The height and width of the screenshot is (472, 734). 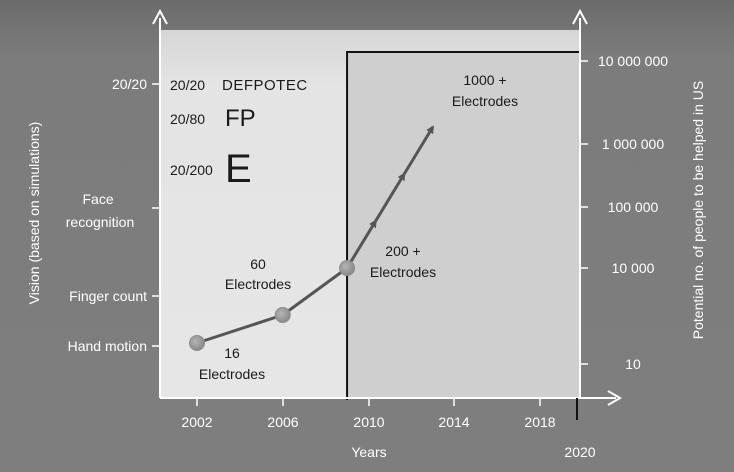 What do you see at coordinates (191, 170) in the screenshot?
I see `acuity-label: 20/200` at bounding box center [191, 170].